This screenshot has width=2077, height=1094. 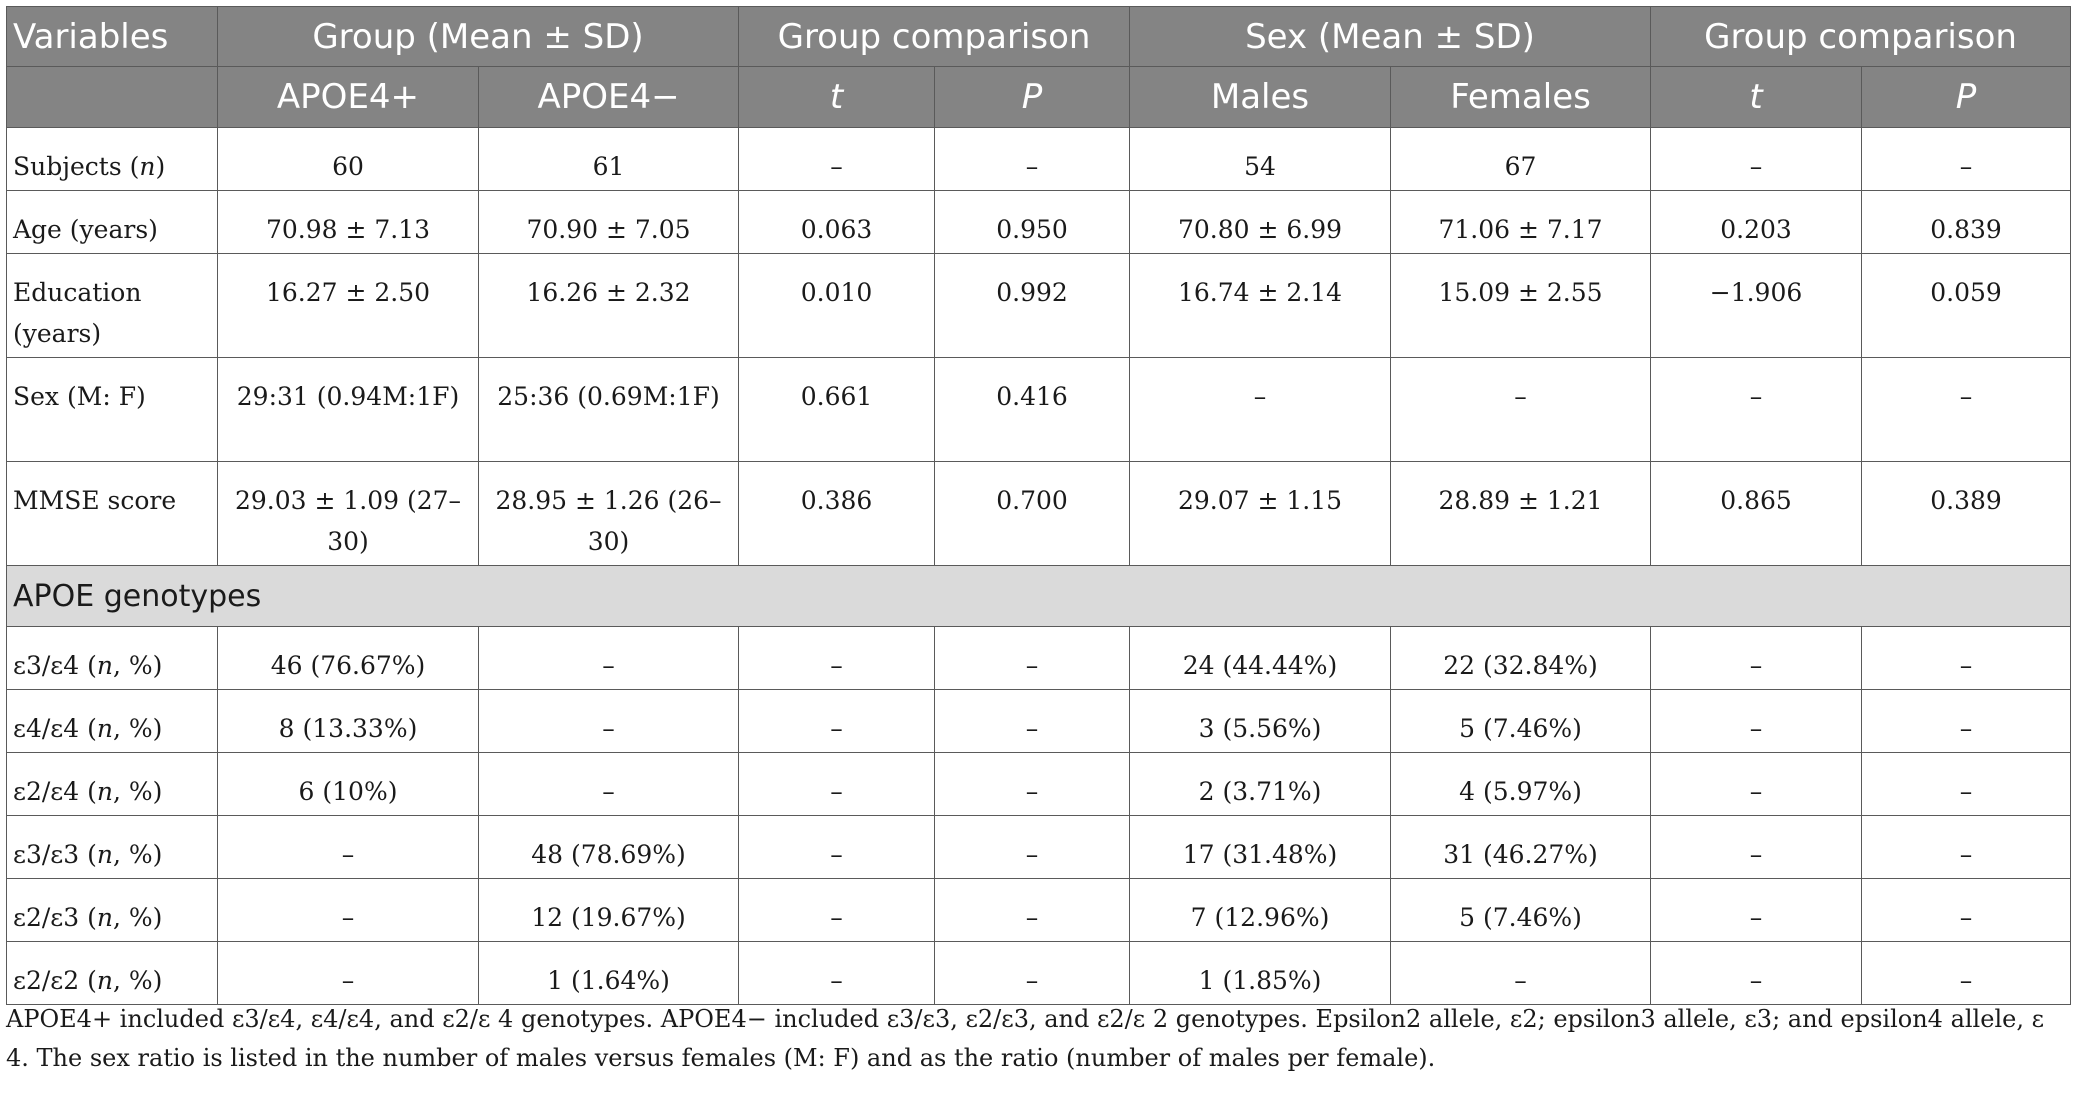 I want to click on section-row: APOE genotypes, so click(x=1038, y=596).